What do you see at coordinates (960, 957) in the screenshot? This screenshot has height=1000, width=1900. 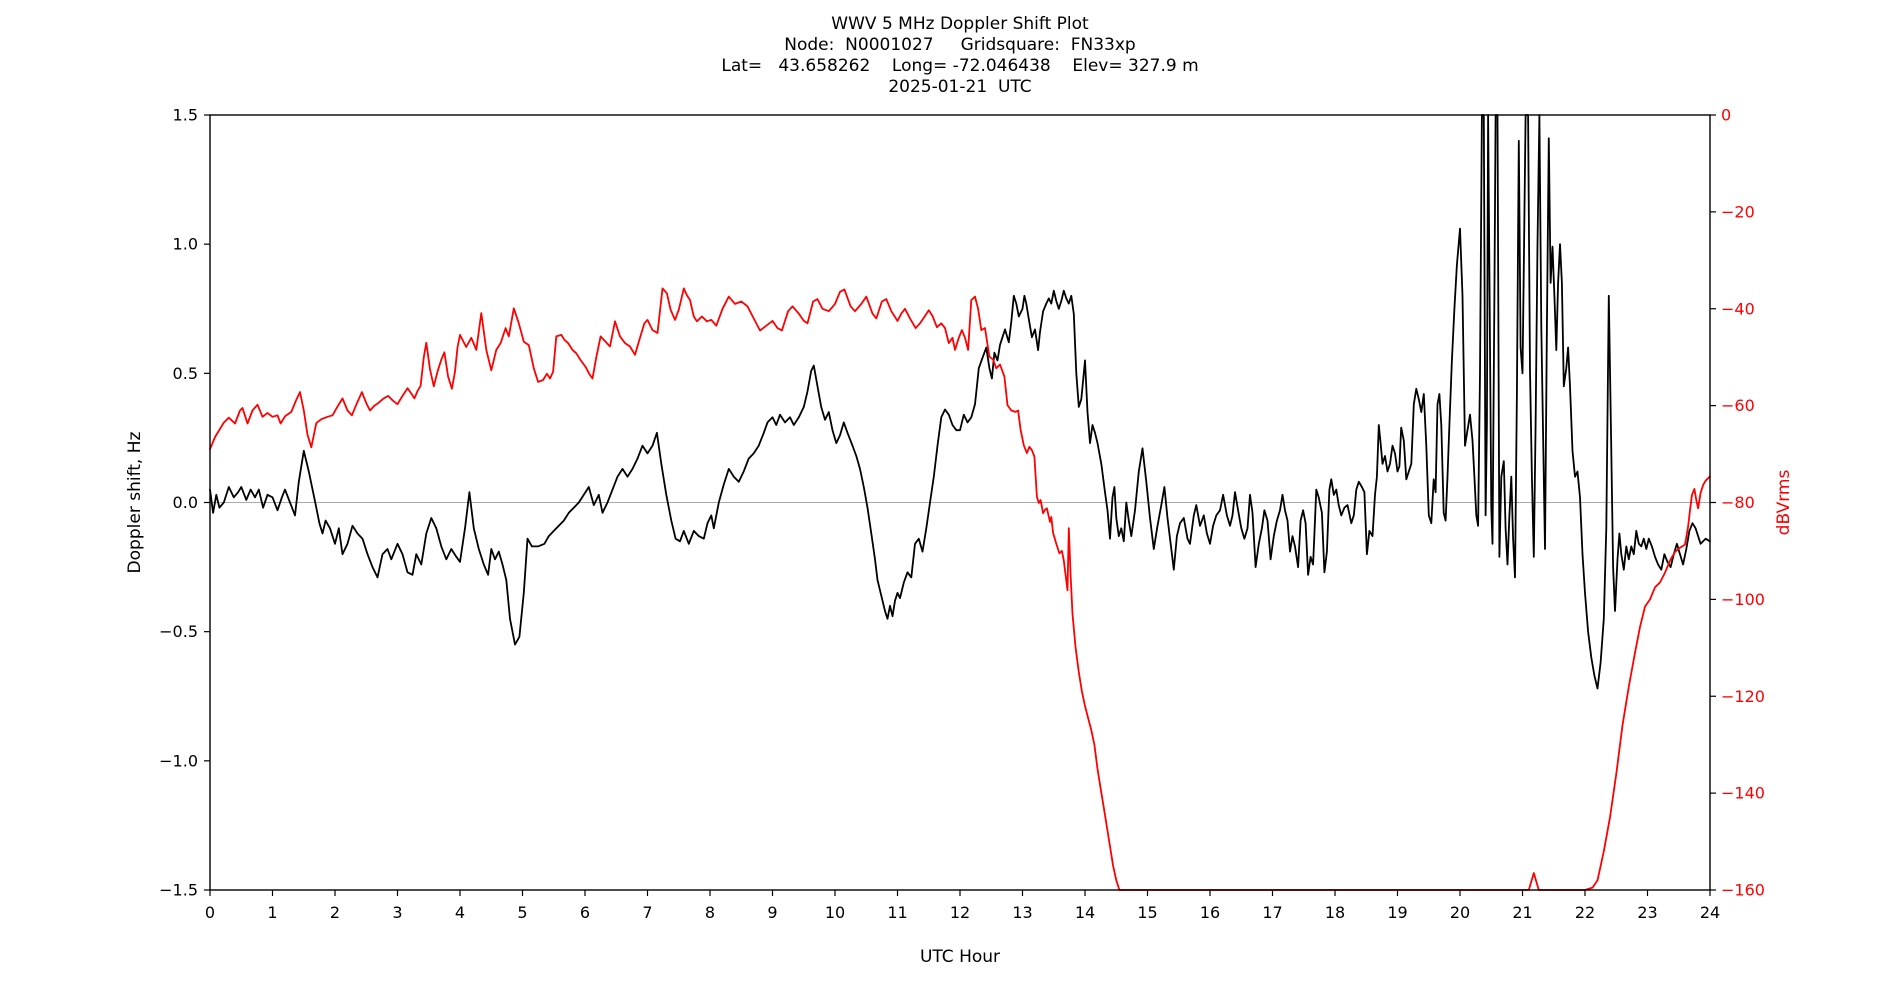 I see `x-axis-label: UTC Hour` at bounding box center [960, 957].